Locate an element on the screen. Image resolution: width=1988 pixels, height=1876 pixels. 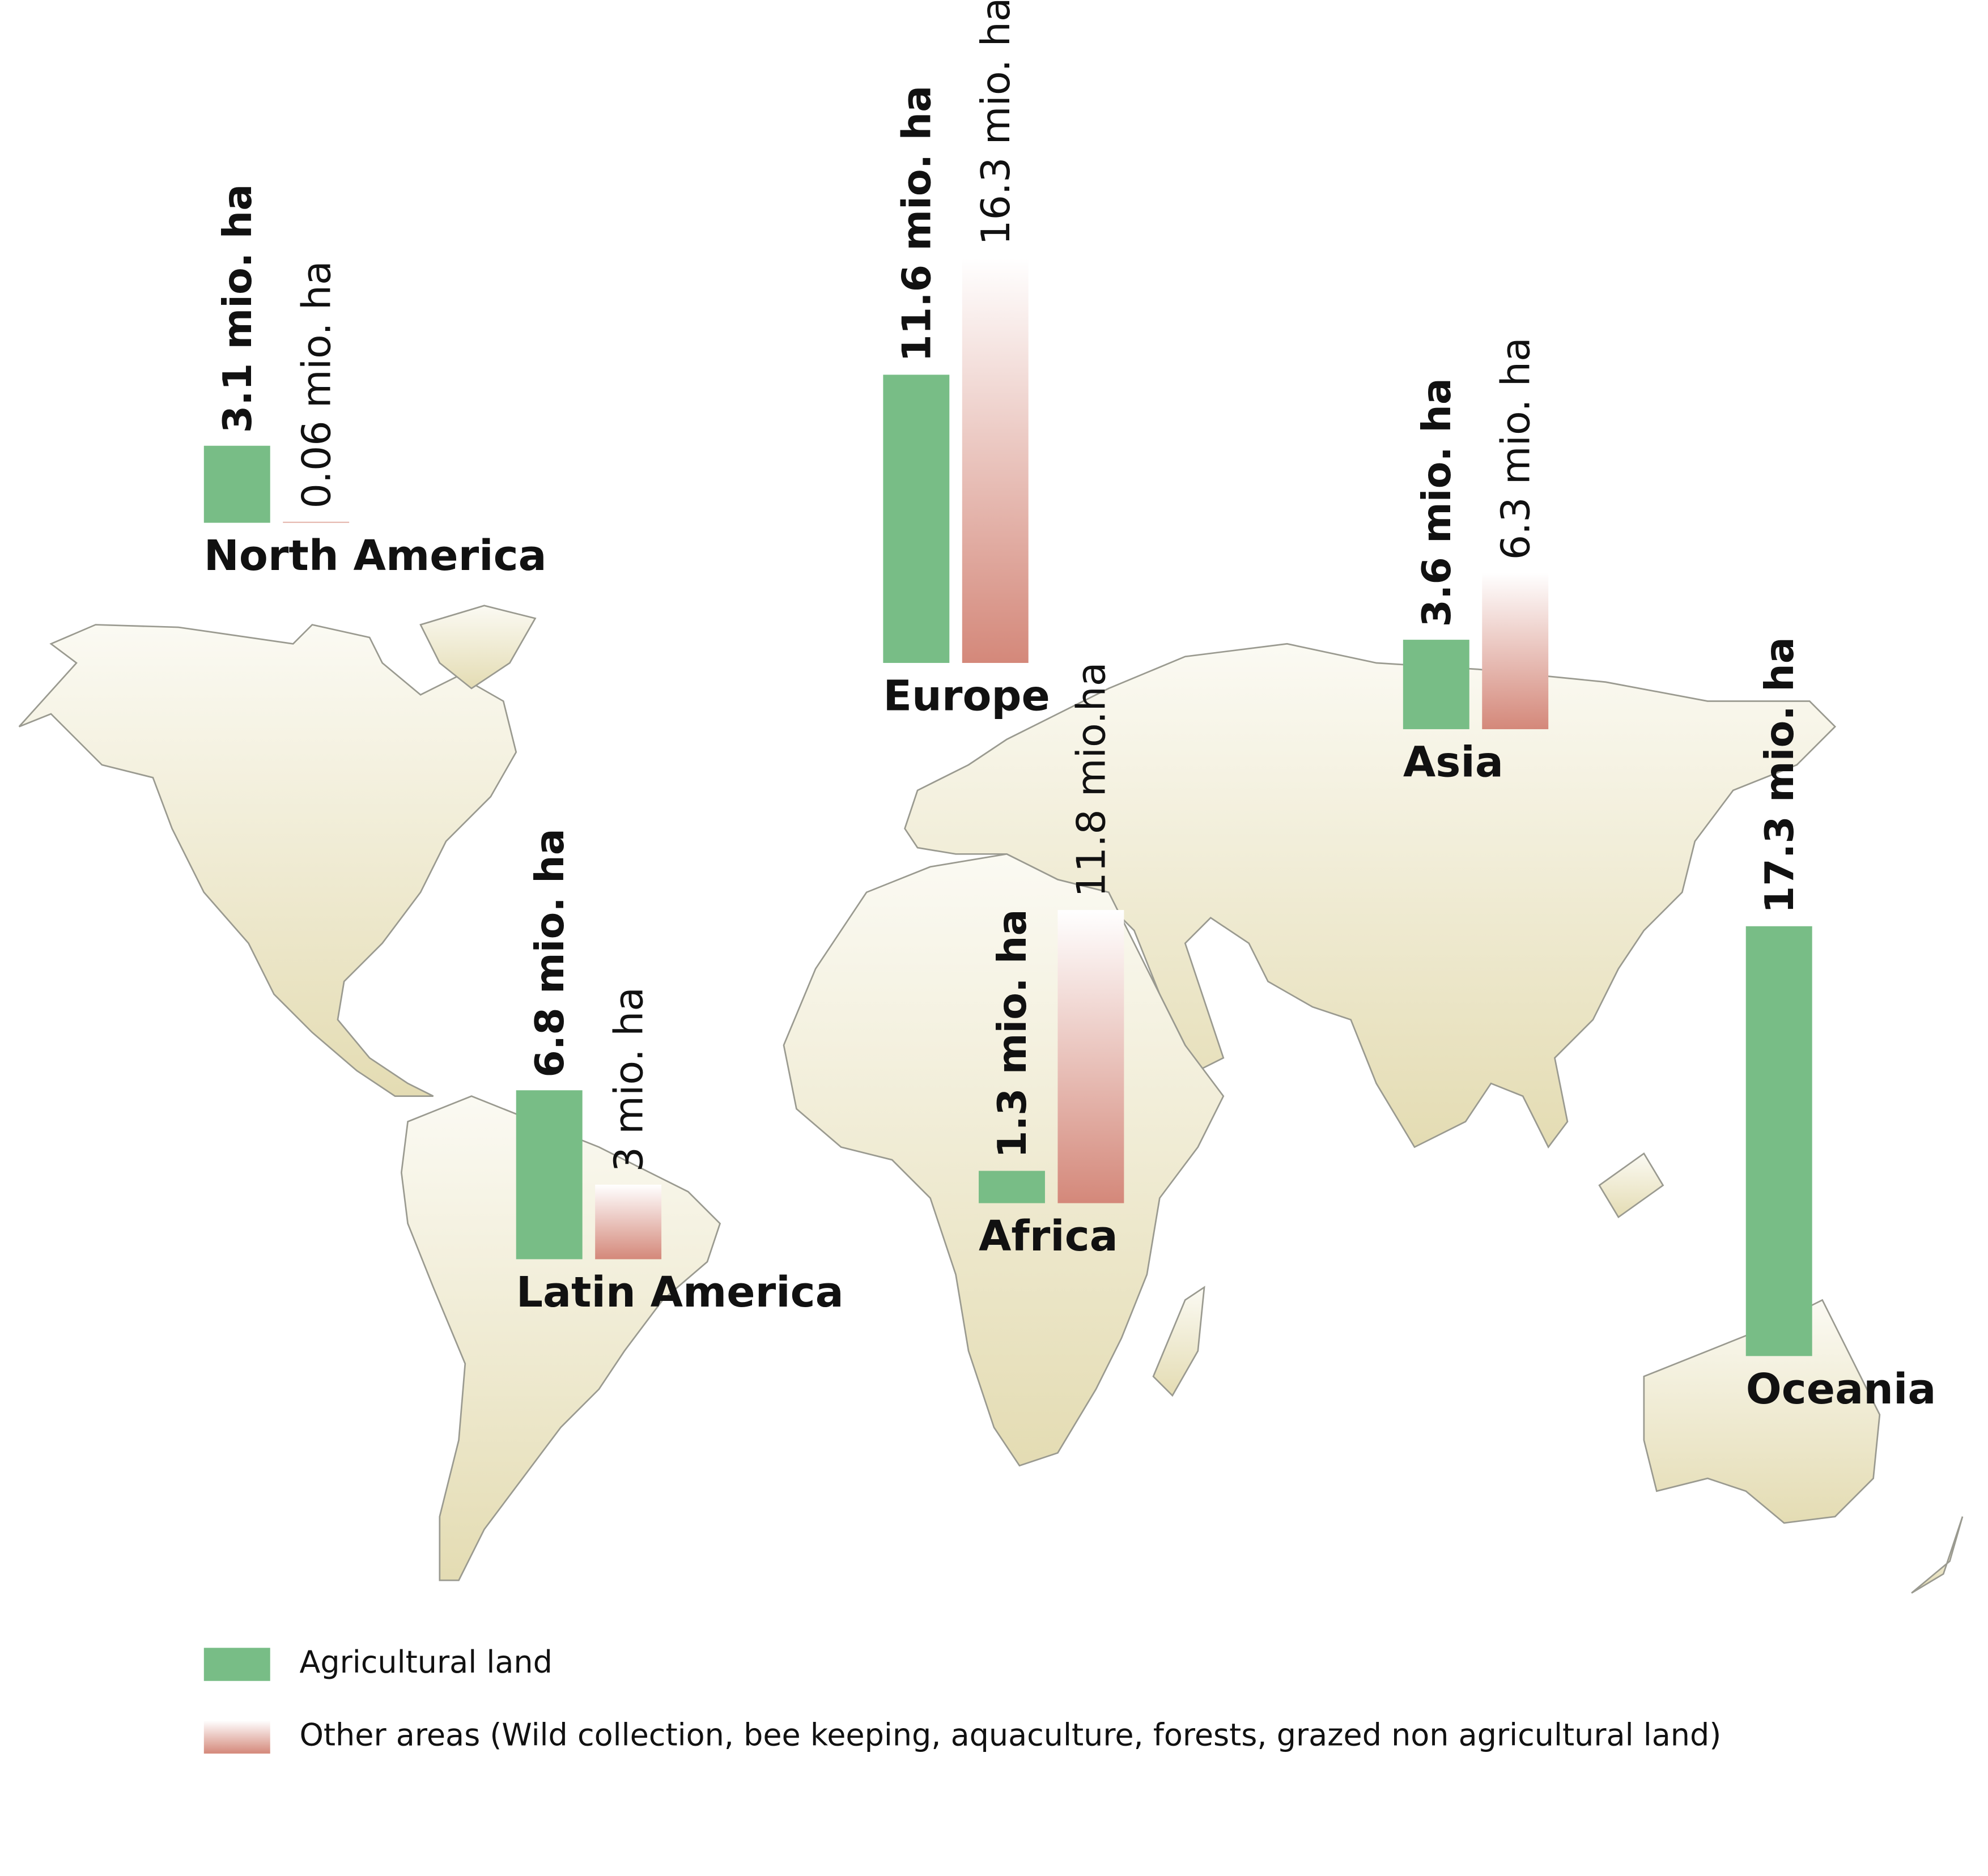
region-label: Latin America is located at coordinates (680, 1292).